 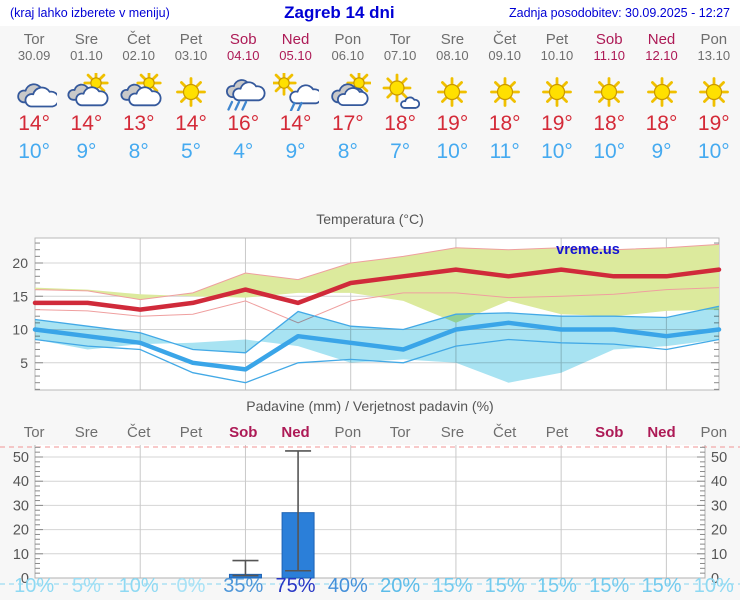 What do you see at coordinates (21, 555) in the screenshot?
I see `precip-axis-label-left: 10` at bounding box center [21, 555].